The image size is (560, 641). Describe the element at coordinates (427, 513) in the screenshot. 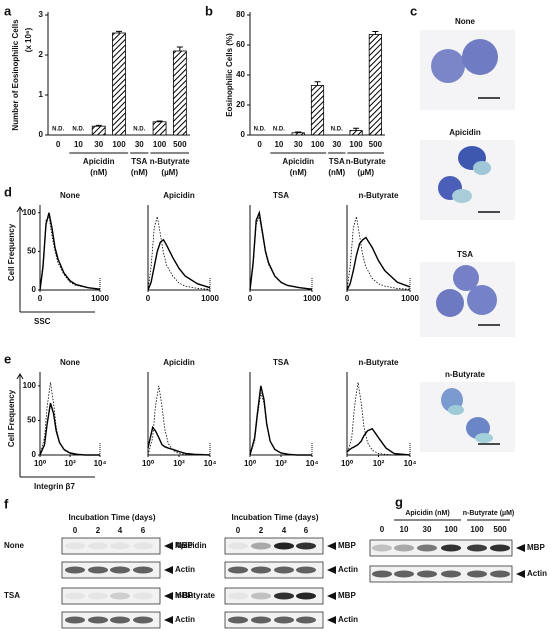

I see `group-label: Apicidin (nM)` at that location.